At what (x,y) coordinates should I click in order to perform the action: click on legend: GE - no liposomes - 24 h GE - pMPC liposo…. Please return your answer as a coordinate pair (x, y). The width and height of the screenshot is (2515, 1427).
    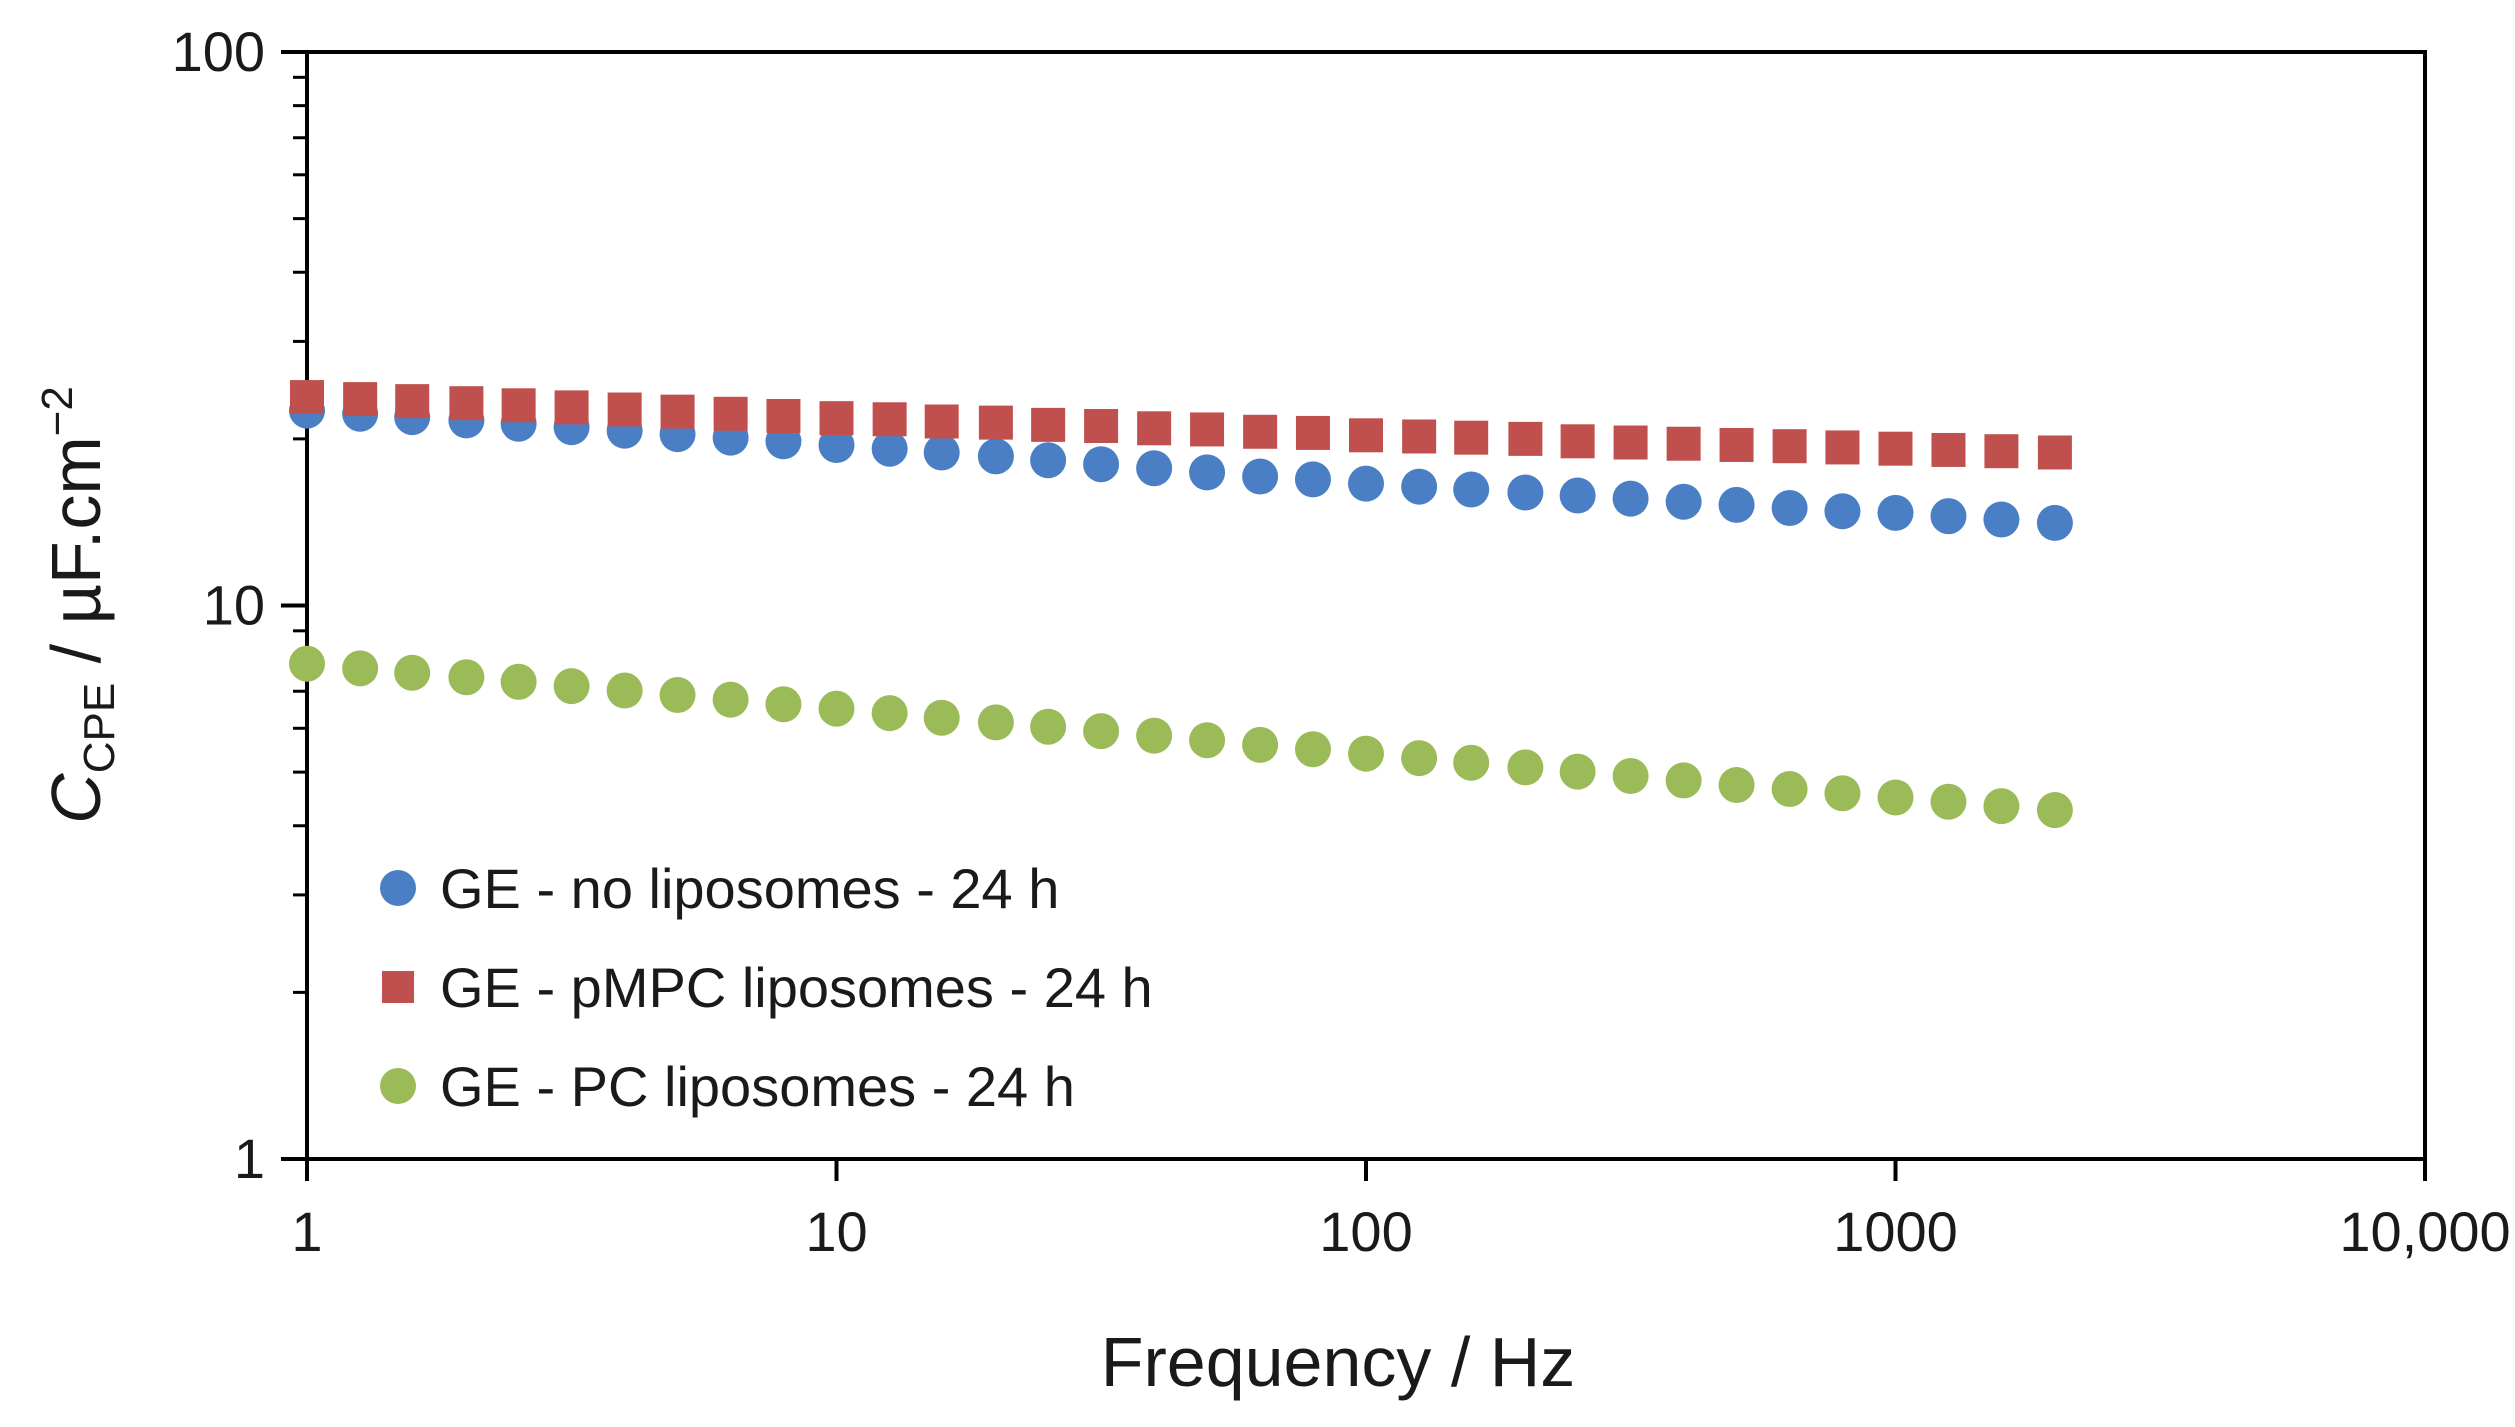
    Looking at the image, I should click on (766, 987).